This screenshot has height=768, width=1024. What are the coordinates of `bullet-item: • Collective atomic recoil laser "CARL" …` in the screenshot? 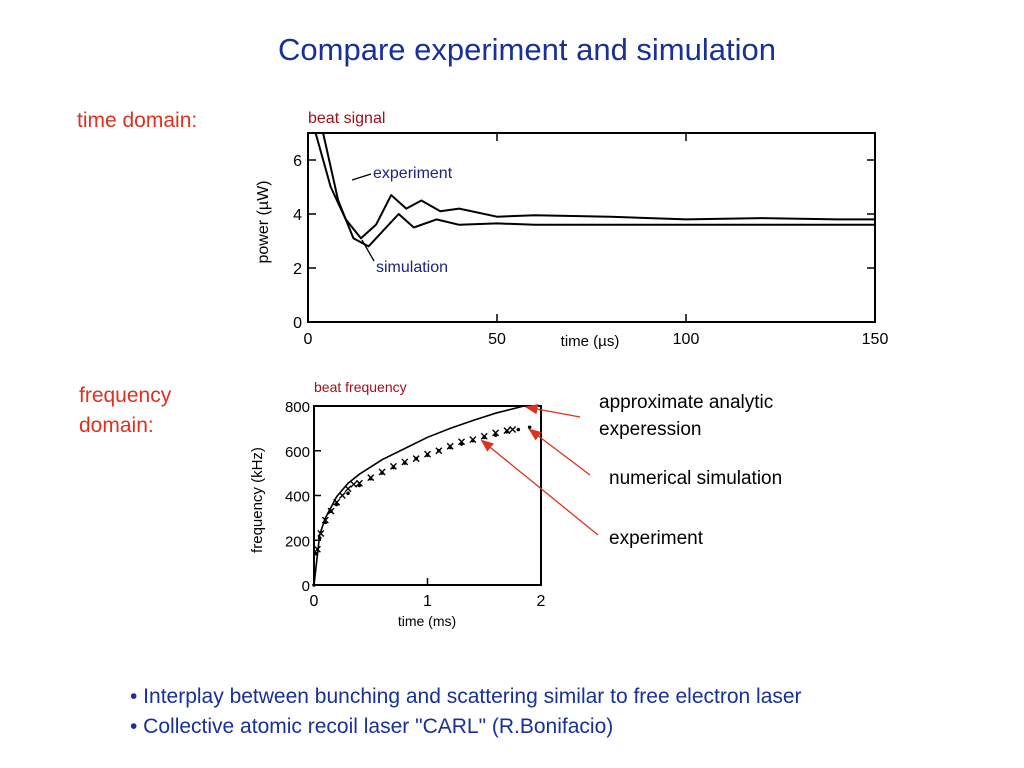 It's located at (372, 726).